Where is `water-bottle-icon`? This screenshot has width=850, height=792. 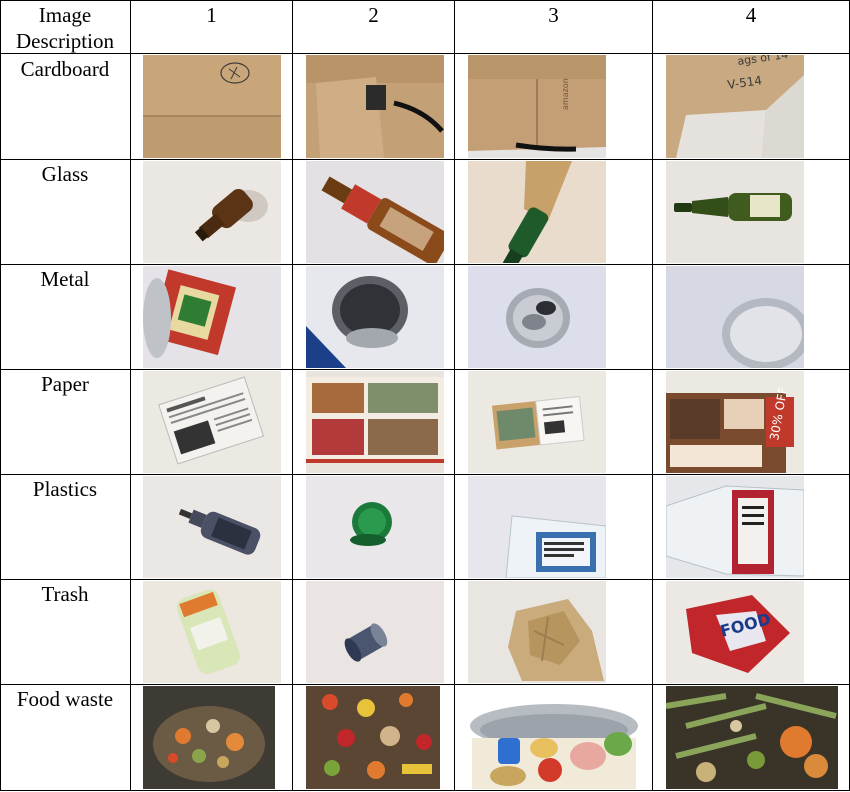 water-bottle-icon is located at coordinates (735, 527).